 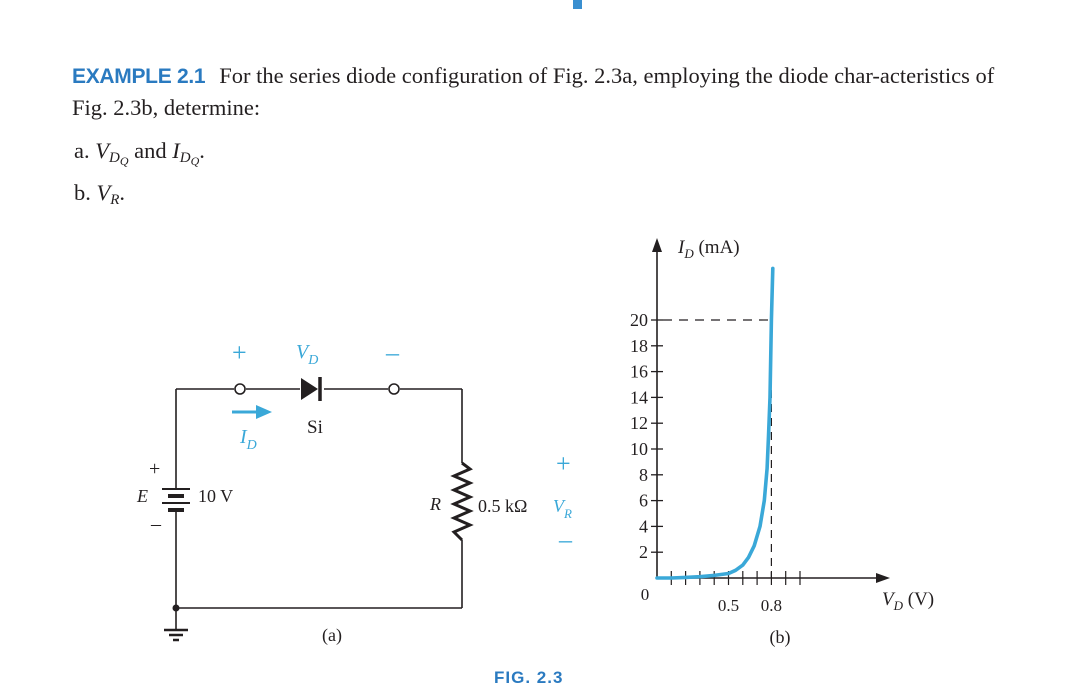 I want to click on part-a-and: and, so click(x=150, y=150).